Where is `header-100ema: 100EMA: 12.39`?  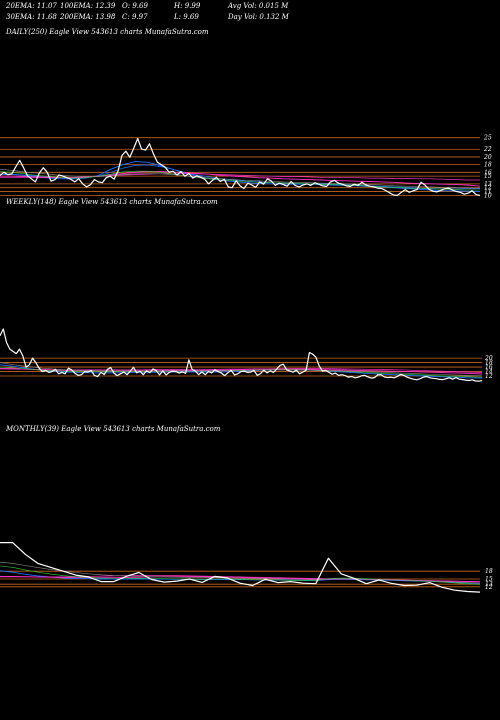
header-100ema: 100EMA: 12.39 is located at coordinates (88, 6).